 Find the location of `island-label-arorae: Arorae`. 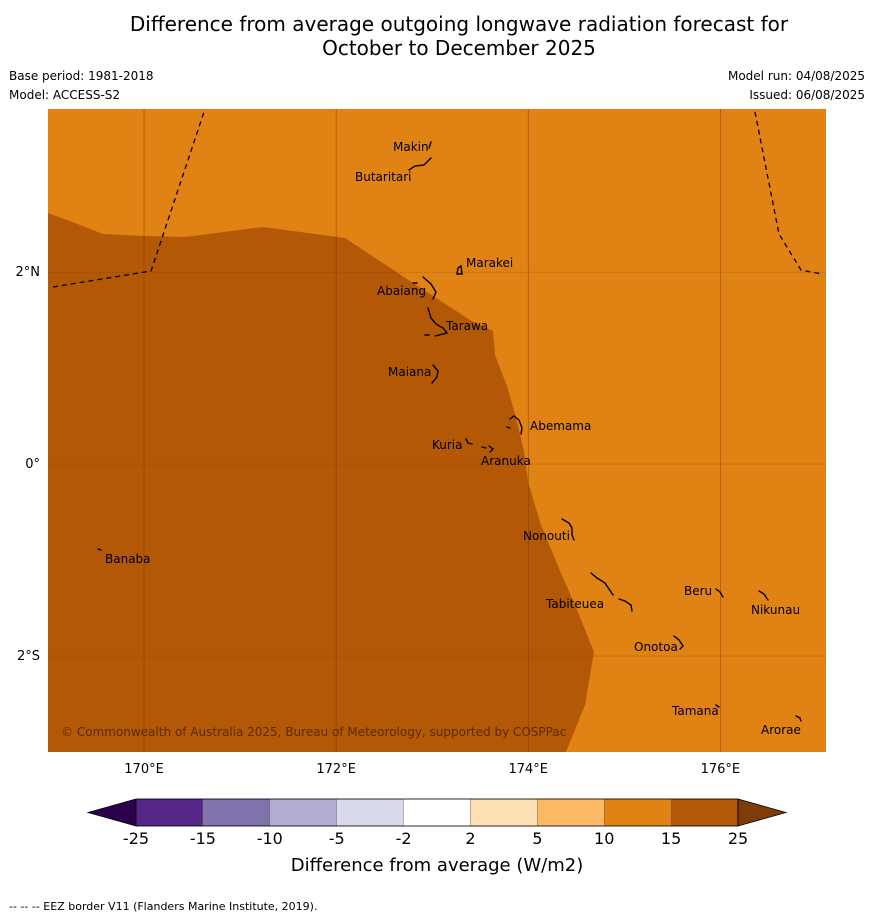

island-label-arorae: Arorae is located at coordinates (781, 730).